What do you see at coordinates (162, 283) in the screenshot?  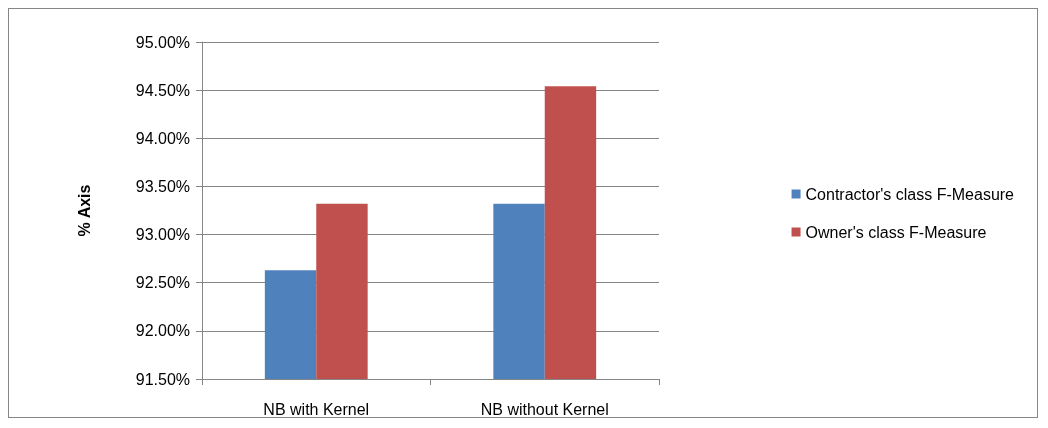 I see `y-tick-label: 92.50%` at bounding box center [162, 283].